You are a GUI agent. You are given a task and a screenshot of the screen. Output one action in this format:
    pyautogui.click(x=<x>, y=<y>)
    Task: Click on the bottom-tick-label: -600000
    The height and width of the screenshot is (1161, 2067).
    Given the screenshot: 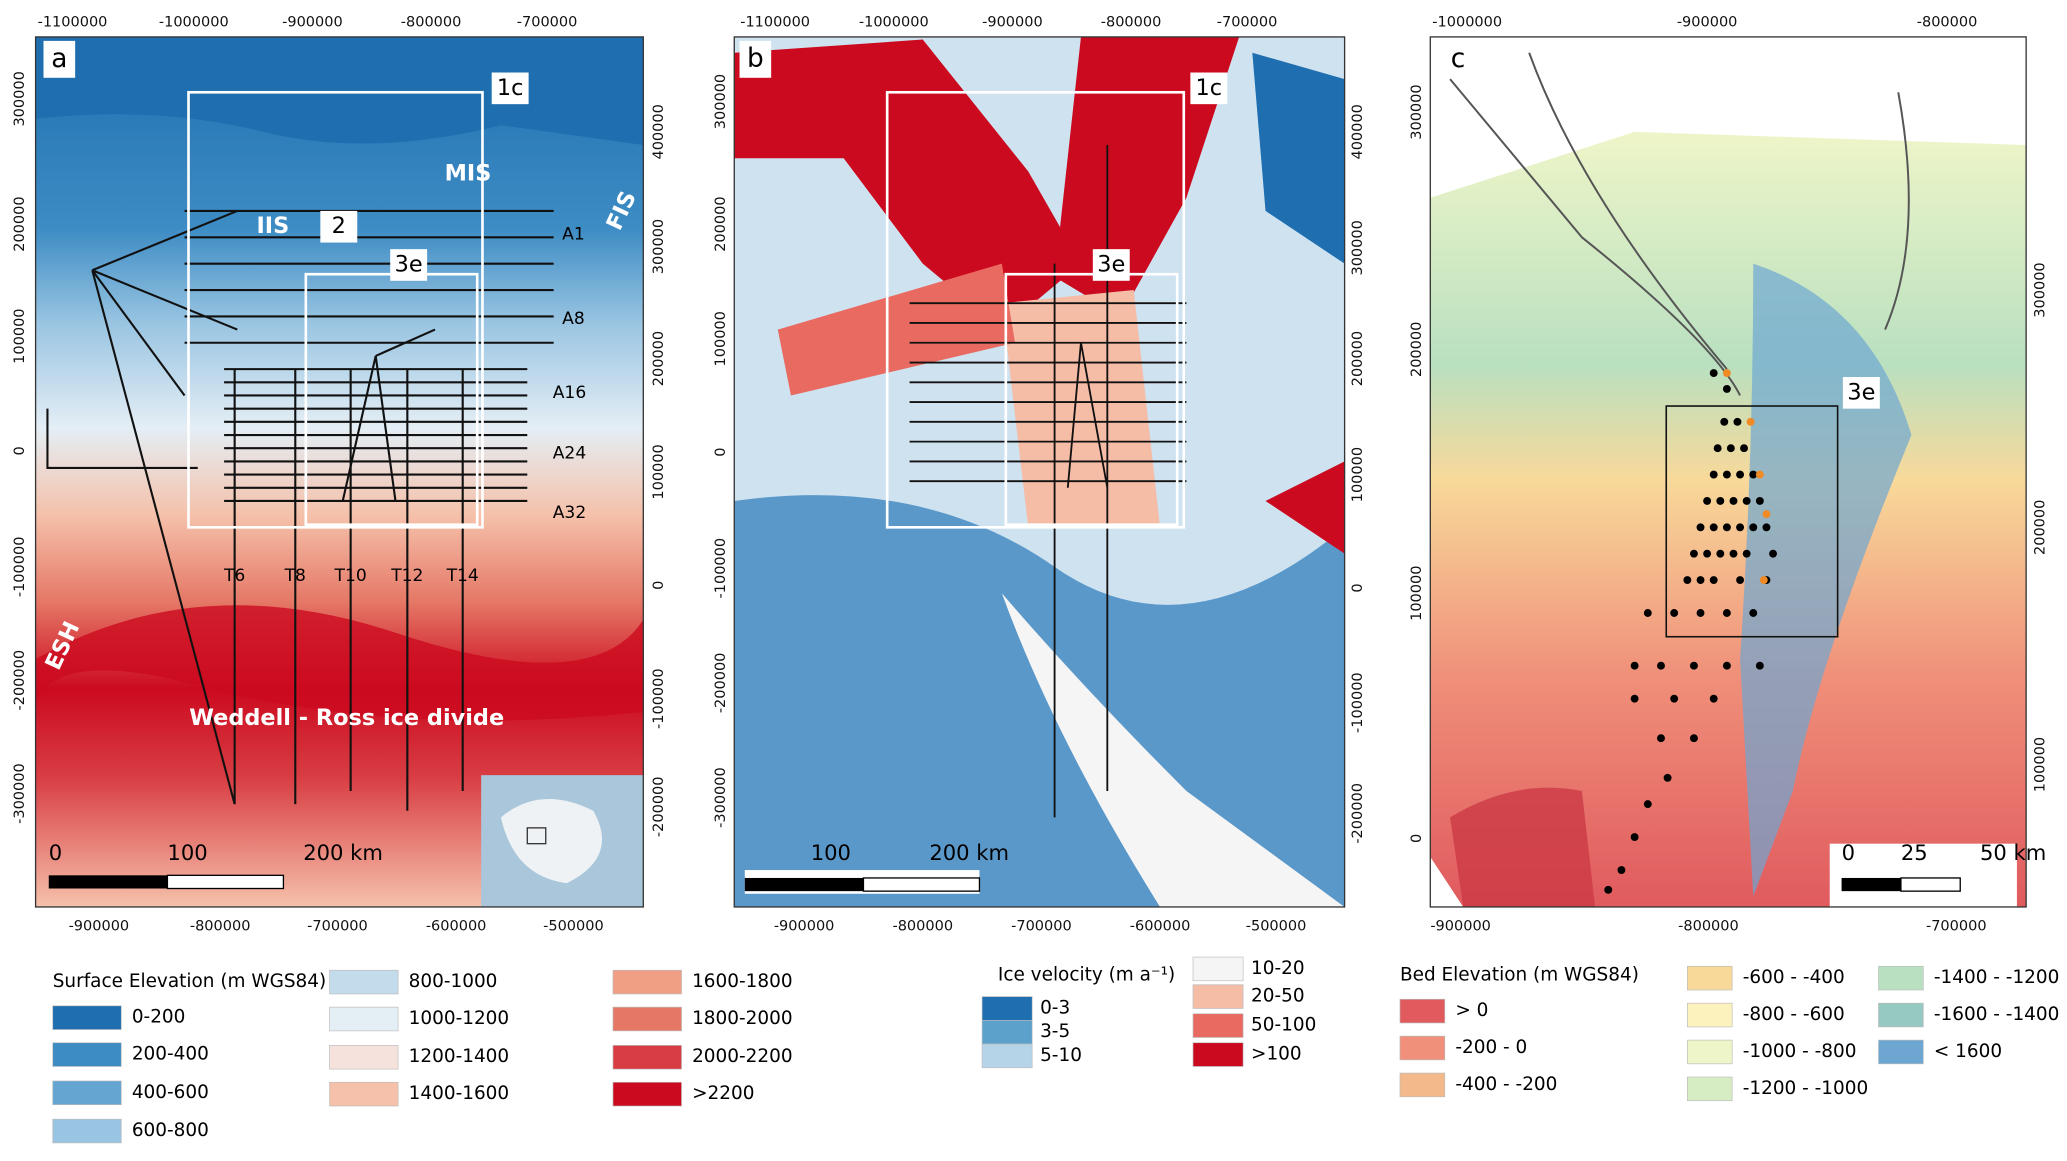 What is the action you would take?
    pyautogui.click(x=456, y=927)
    